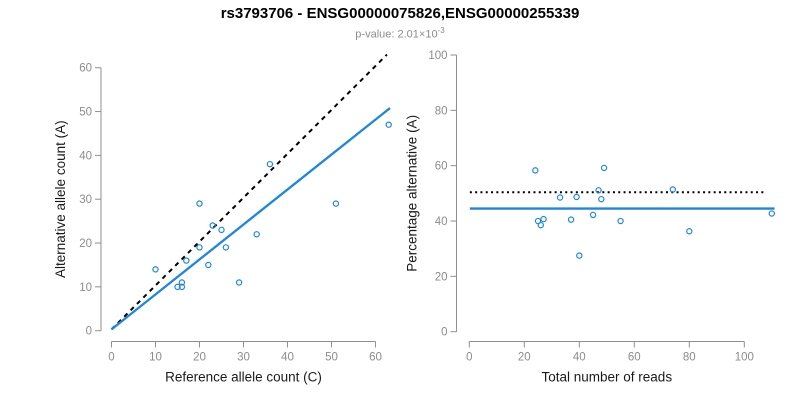 The width and height of the screenshot is (800, 400). What do you see at coordinates (60, 199) in the screenshot?
I see `y-axis-title: Alternative allele count (A)` at bounding box center [60, 199].